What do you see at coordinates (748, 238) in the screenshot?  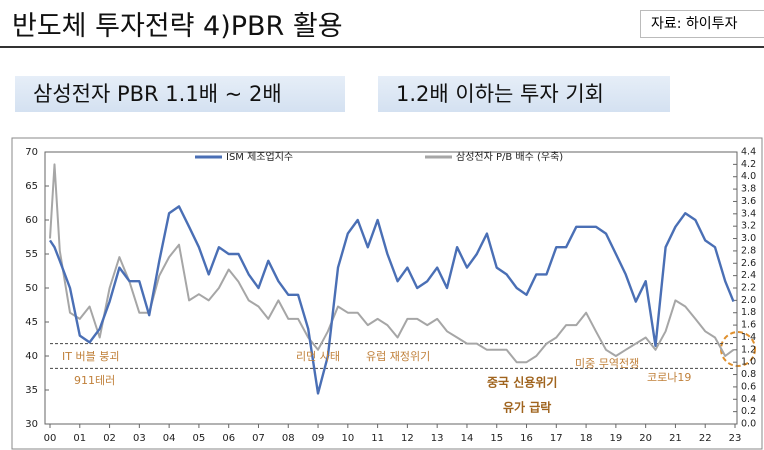 I see `y2-tick-label: 3.0` at bounding box center [748, 238].